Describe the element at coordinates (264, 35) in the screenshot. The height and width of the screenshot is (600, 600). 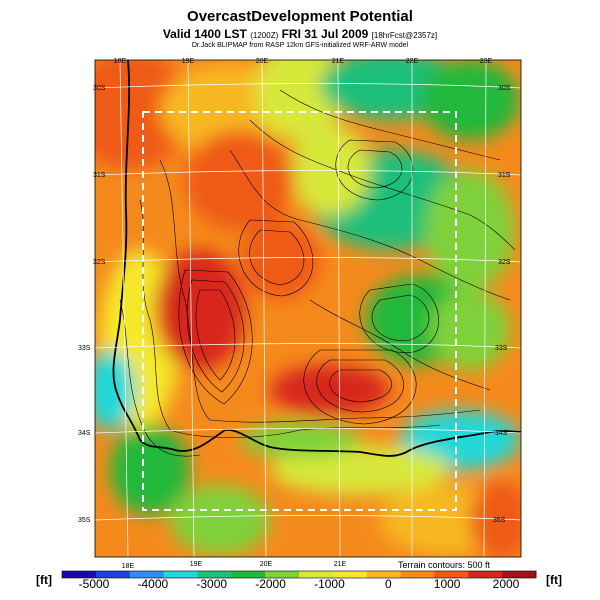
I see `valid-code: (1200Z)` at that location.